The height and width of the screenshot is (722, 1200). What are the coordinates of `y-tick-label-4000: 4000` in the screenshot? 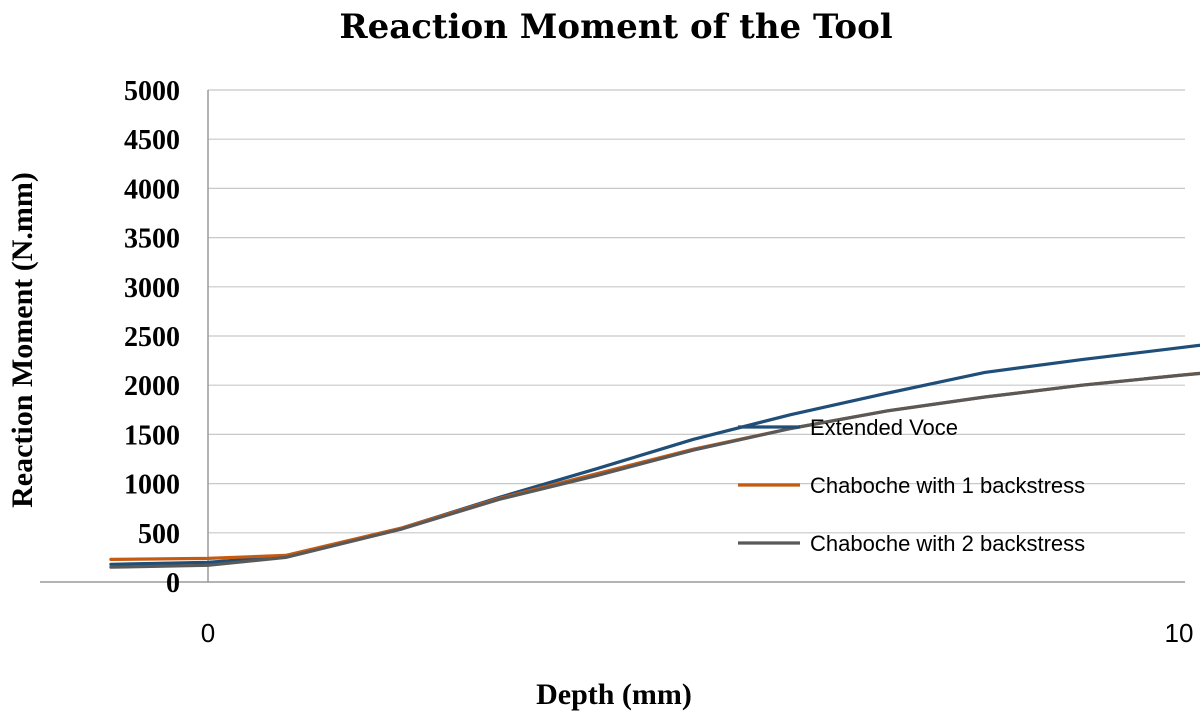 It's located at (152, 189).